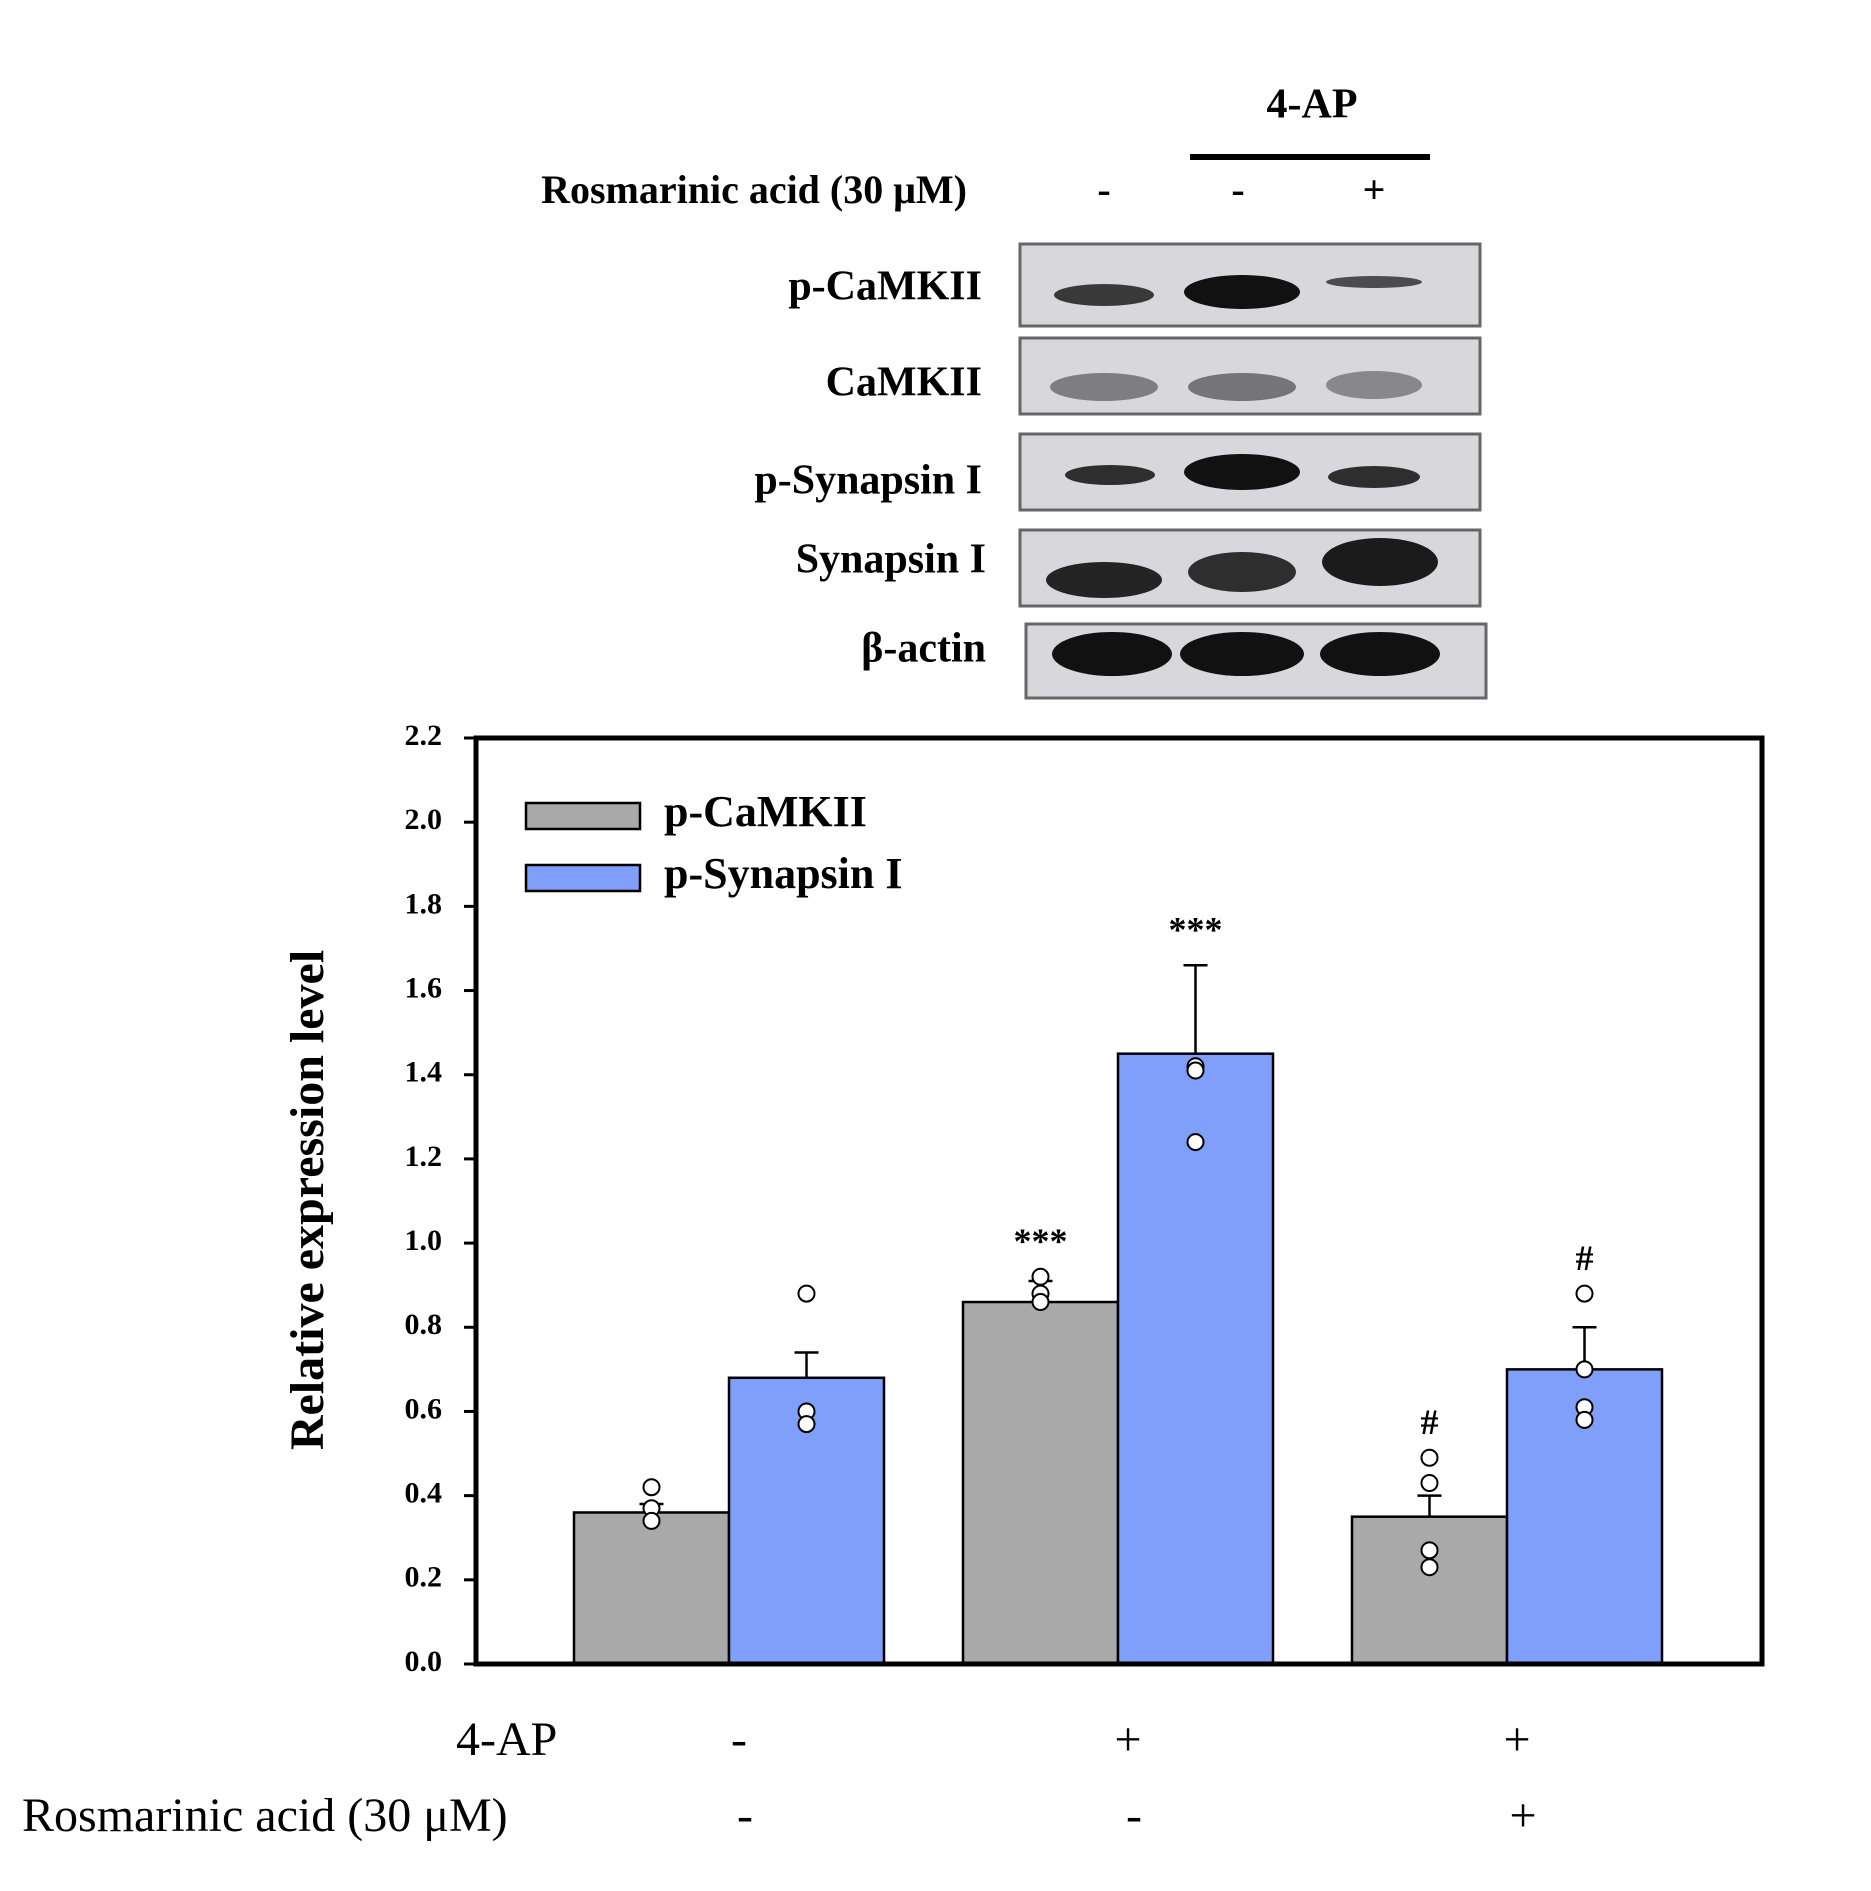 This screenshot has width=1871, height=1891. Describe the element at coordinates (1312, 105) in the screenshot. I see `blot-header: 4-AP` at that location.